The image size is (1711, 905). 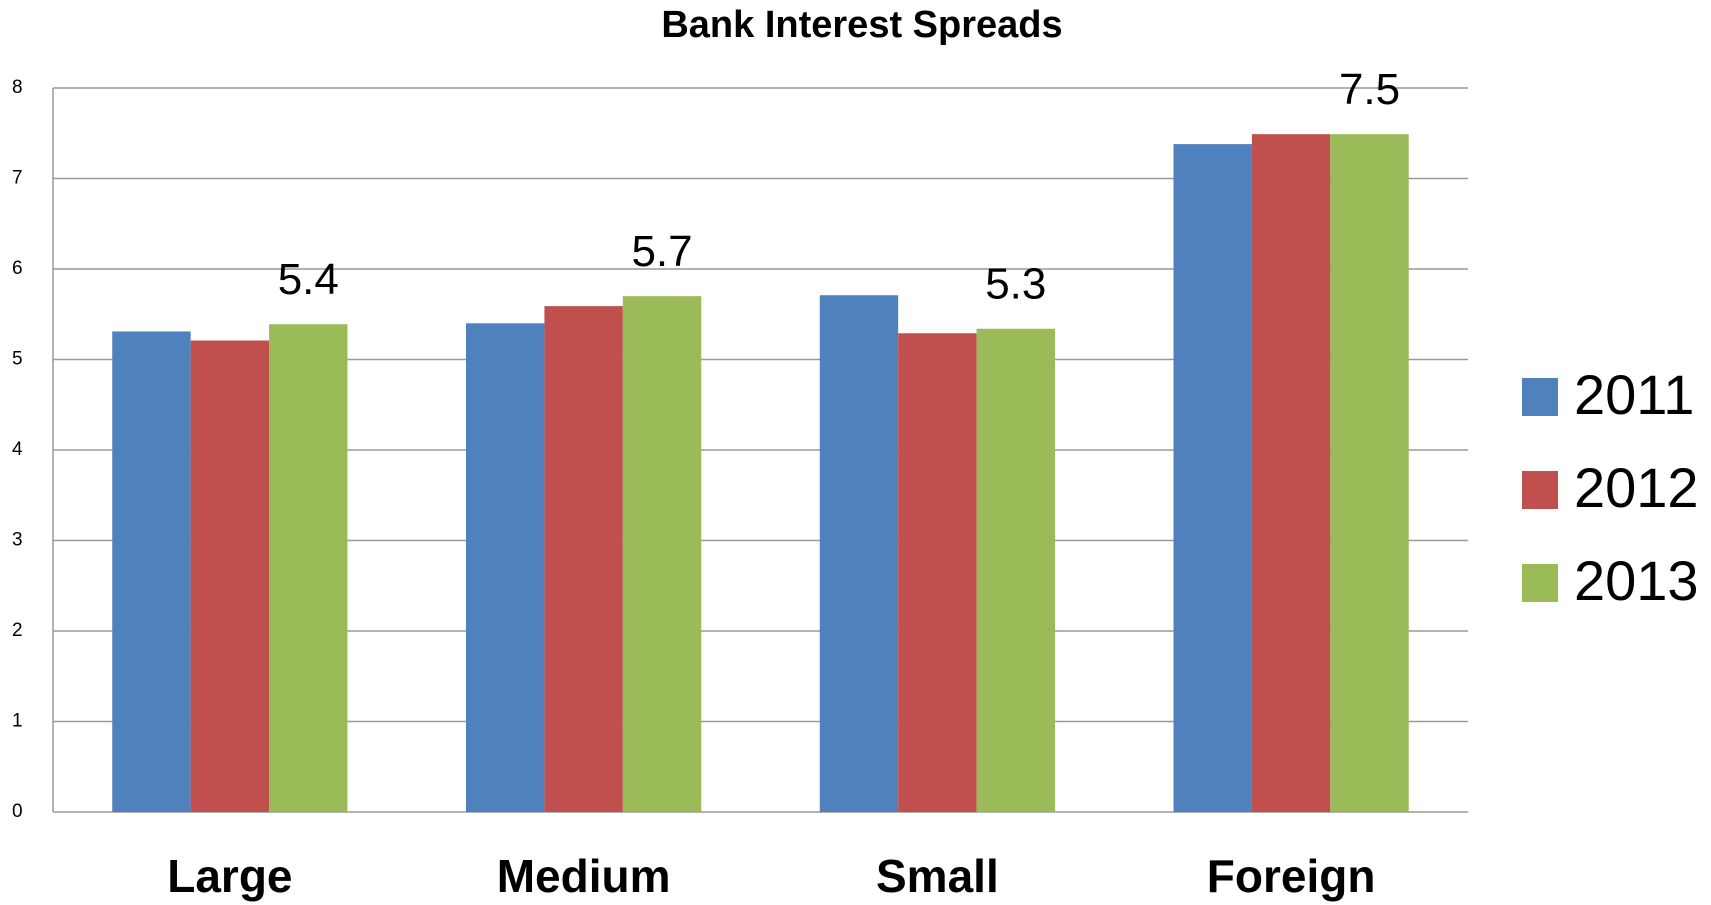 I want to click on y-tick-label: 0, so click(x=17, y=811).